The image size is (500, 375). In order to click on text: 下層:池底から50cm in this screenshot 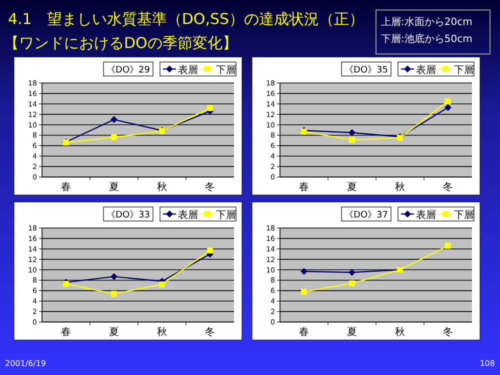, I will do `click(426, 39)`.